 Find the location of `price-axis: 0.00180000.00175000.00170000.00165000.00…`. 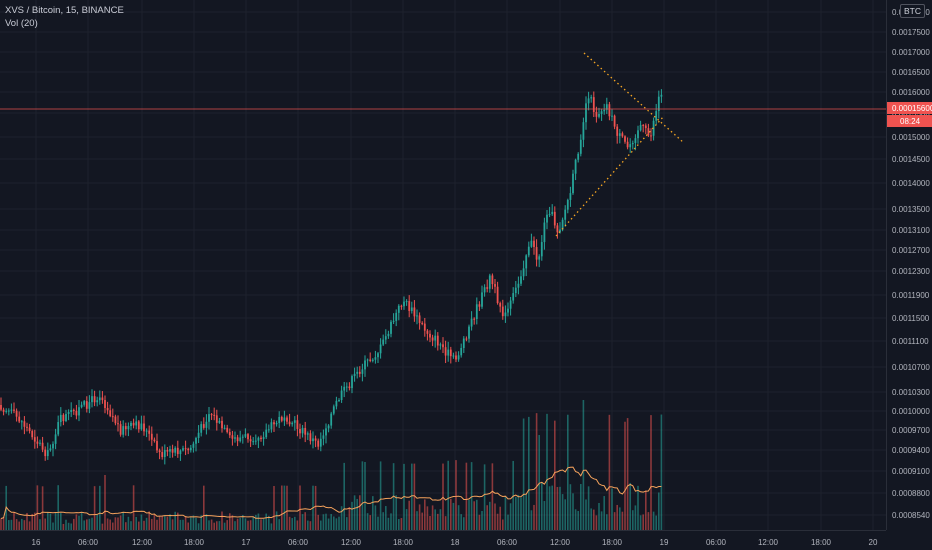

price-axis: 0.00180000.00175000.00170000.00165000.00… is located at coordinates (909, 265).